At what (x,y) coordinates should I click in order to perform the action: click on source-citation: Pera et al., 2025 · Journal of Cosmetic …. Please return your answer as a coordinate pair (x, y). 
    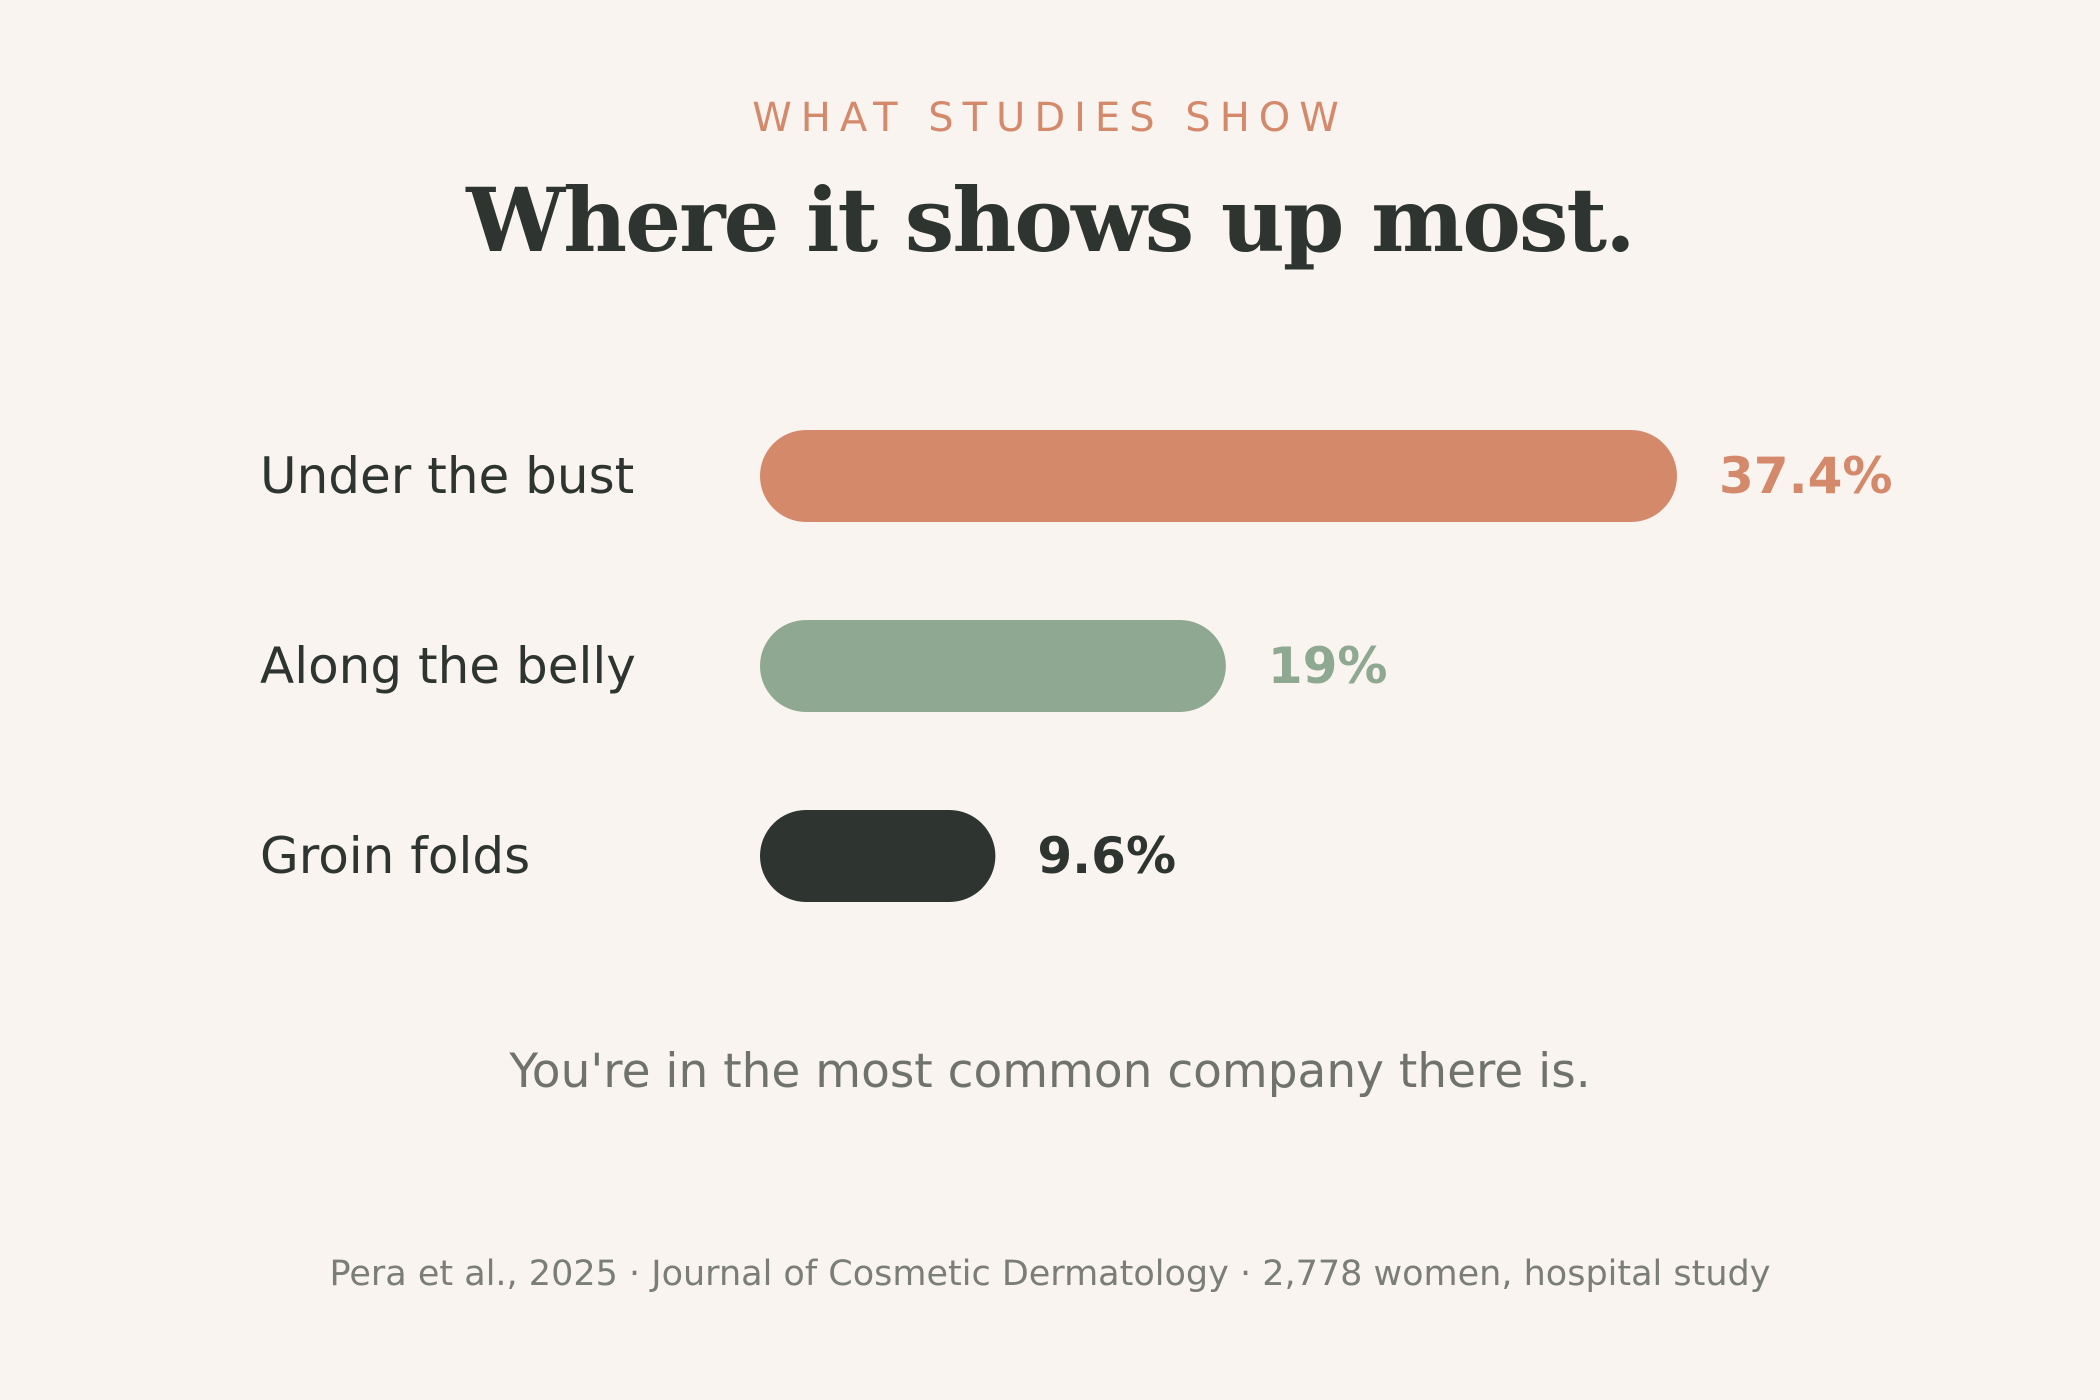
    Looking at the image, I should click on (1050, 1274).